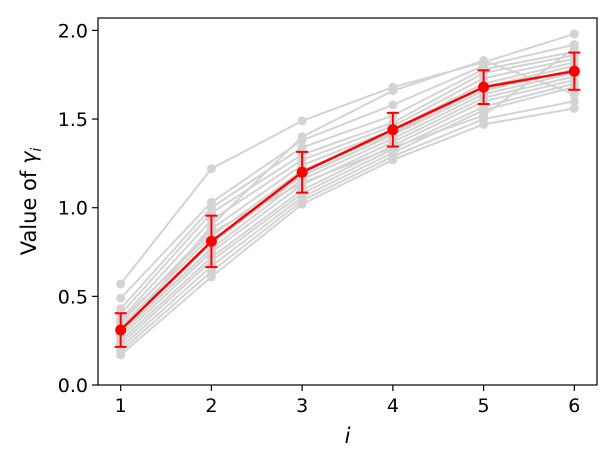  I want to click on x-tick-label: 6, so click(574, 406).